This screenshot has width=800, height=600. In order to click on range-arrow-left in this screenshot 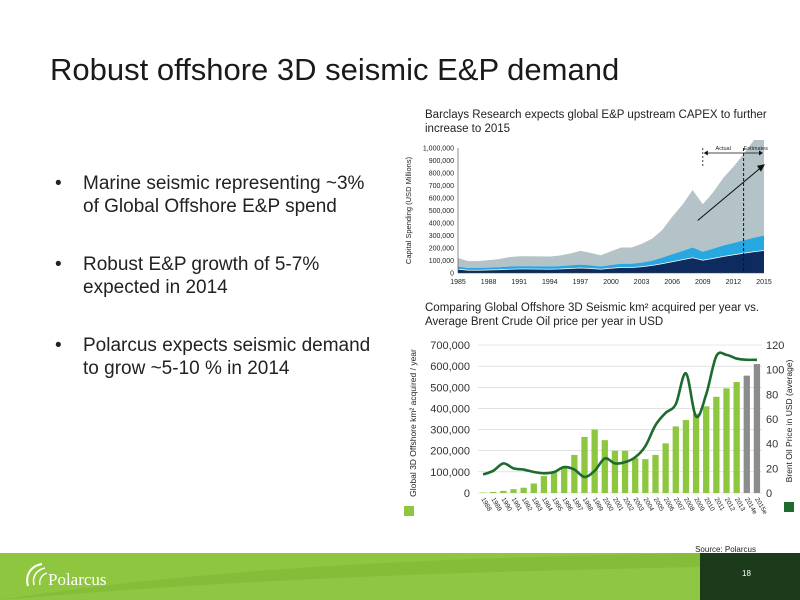, I will do `click(705, 153)`.